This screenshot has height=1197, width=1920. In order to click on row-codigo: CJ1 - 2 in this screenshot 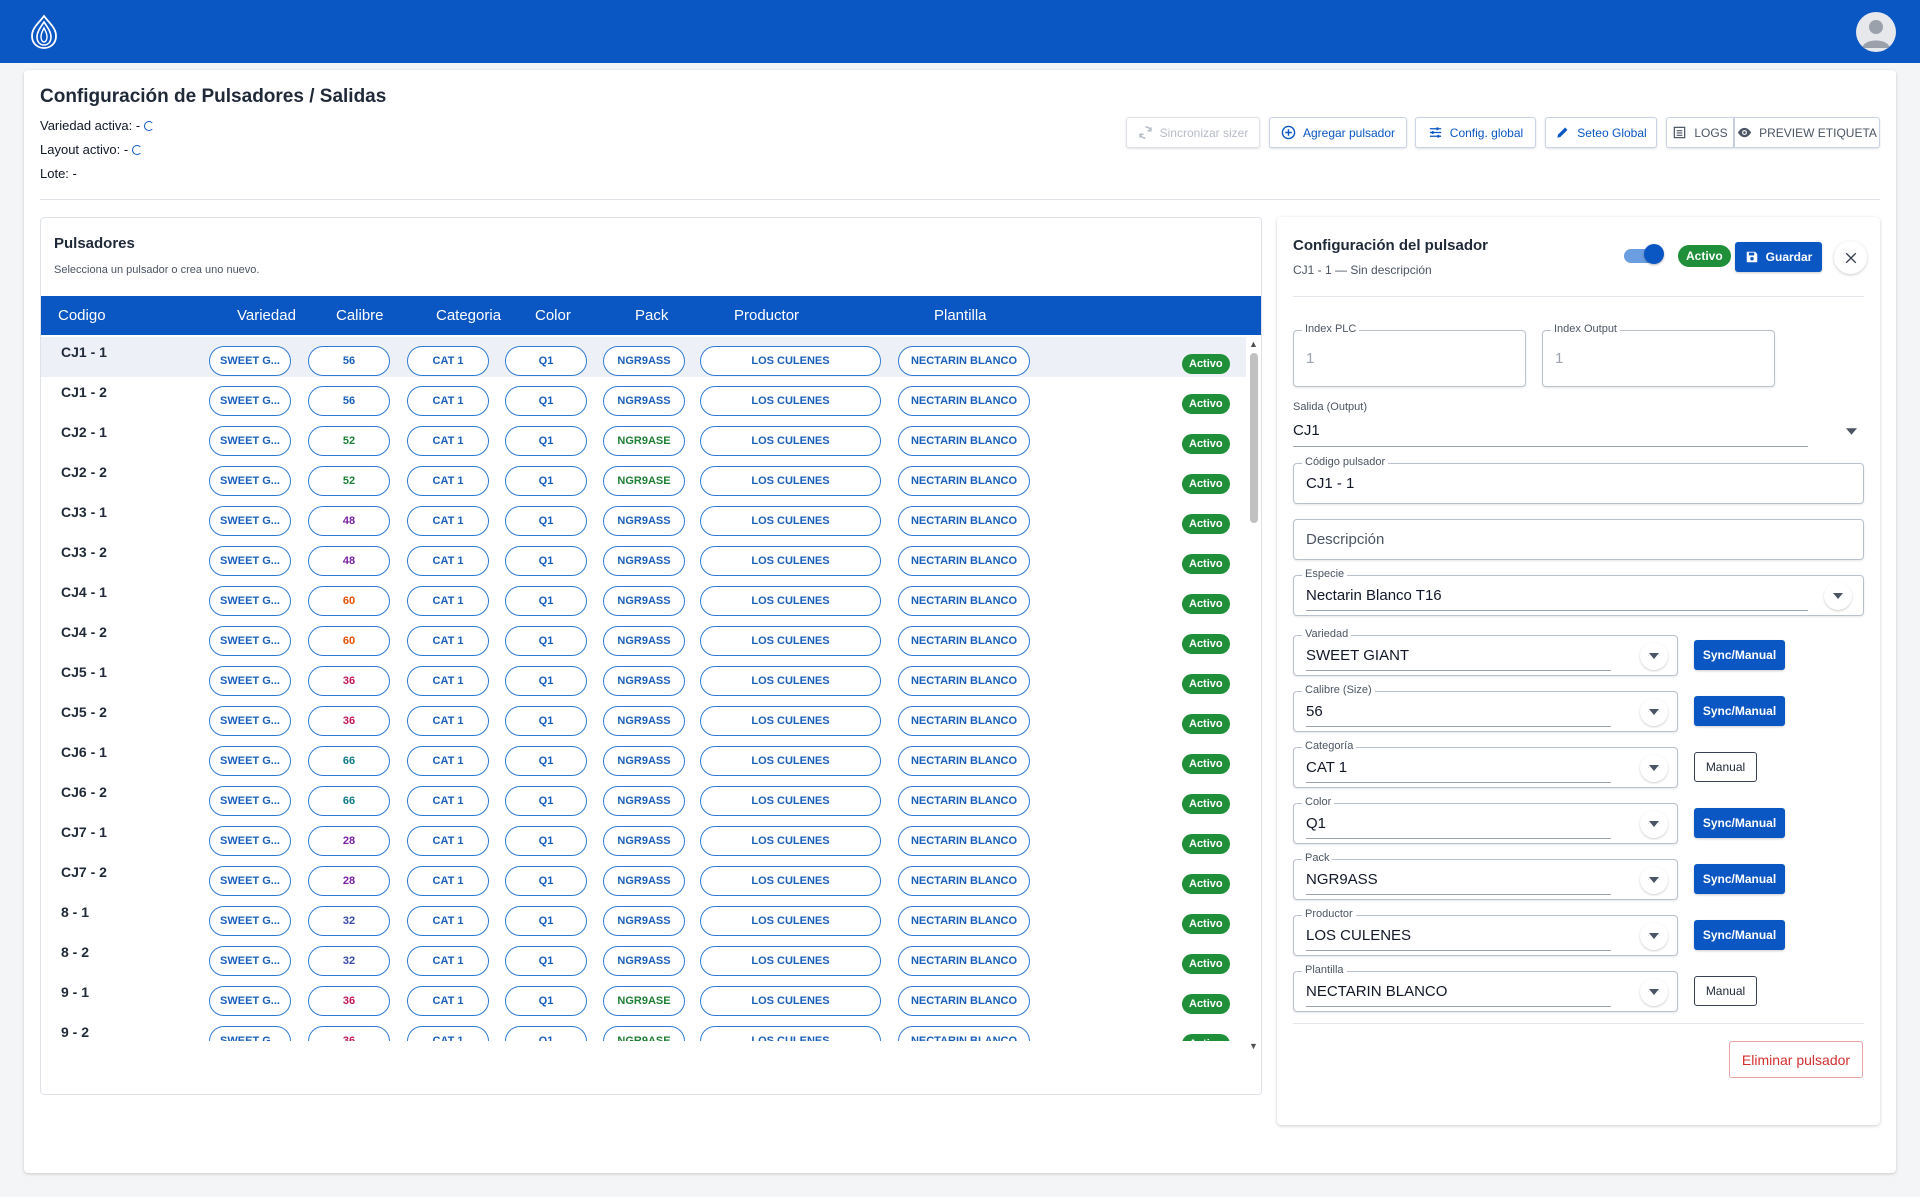, I will do `click(84, 392)`.